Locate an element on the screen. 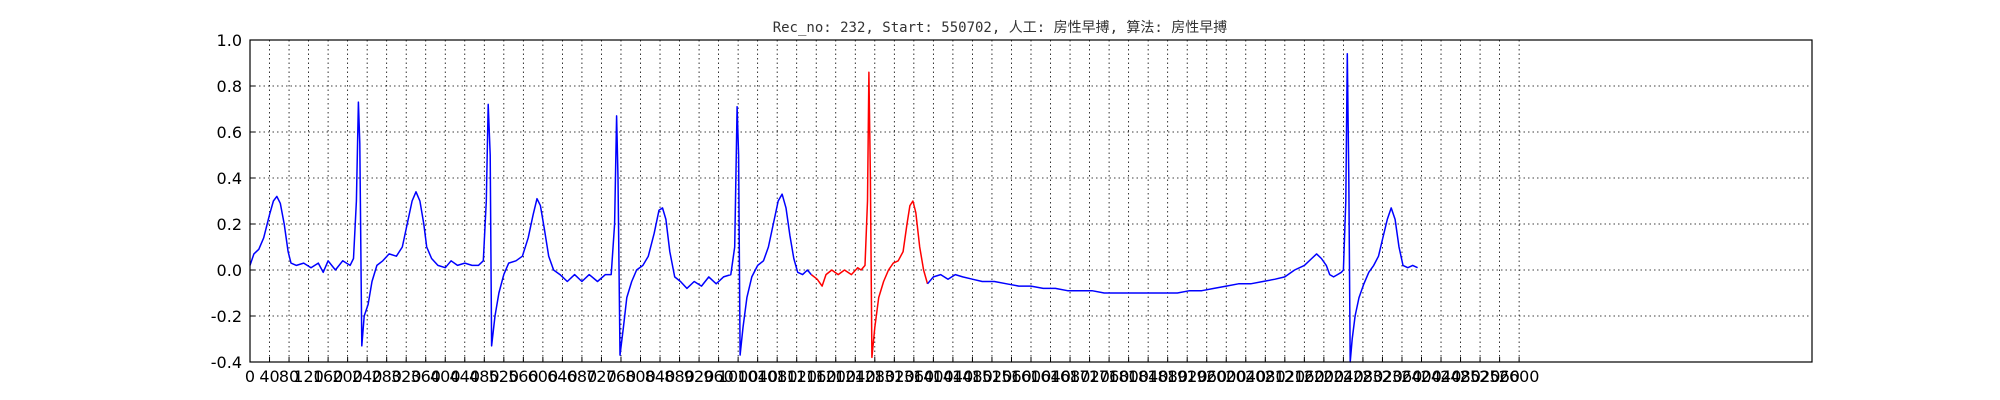  x-tick-label: 960 is located at coordinates (718, 376).